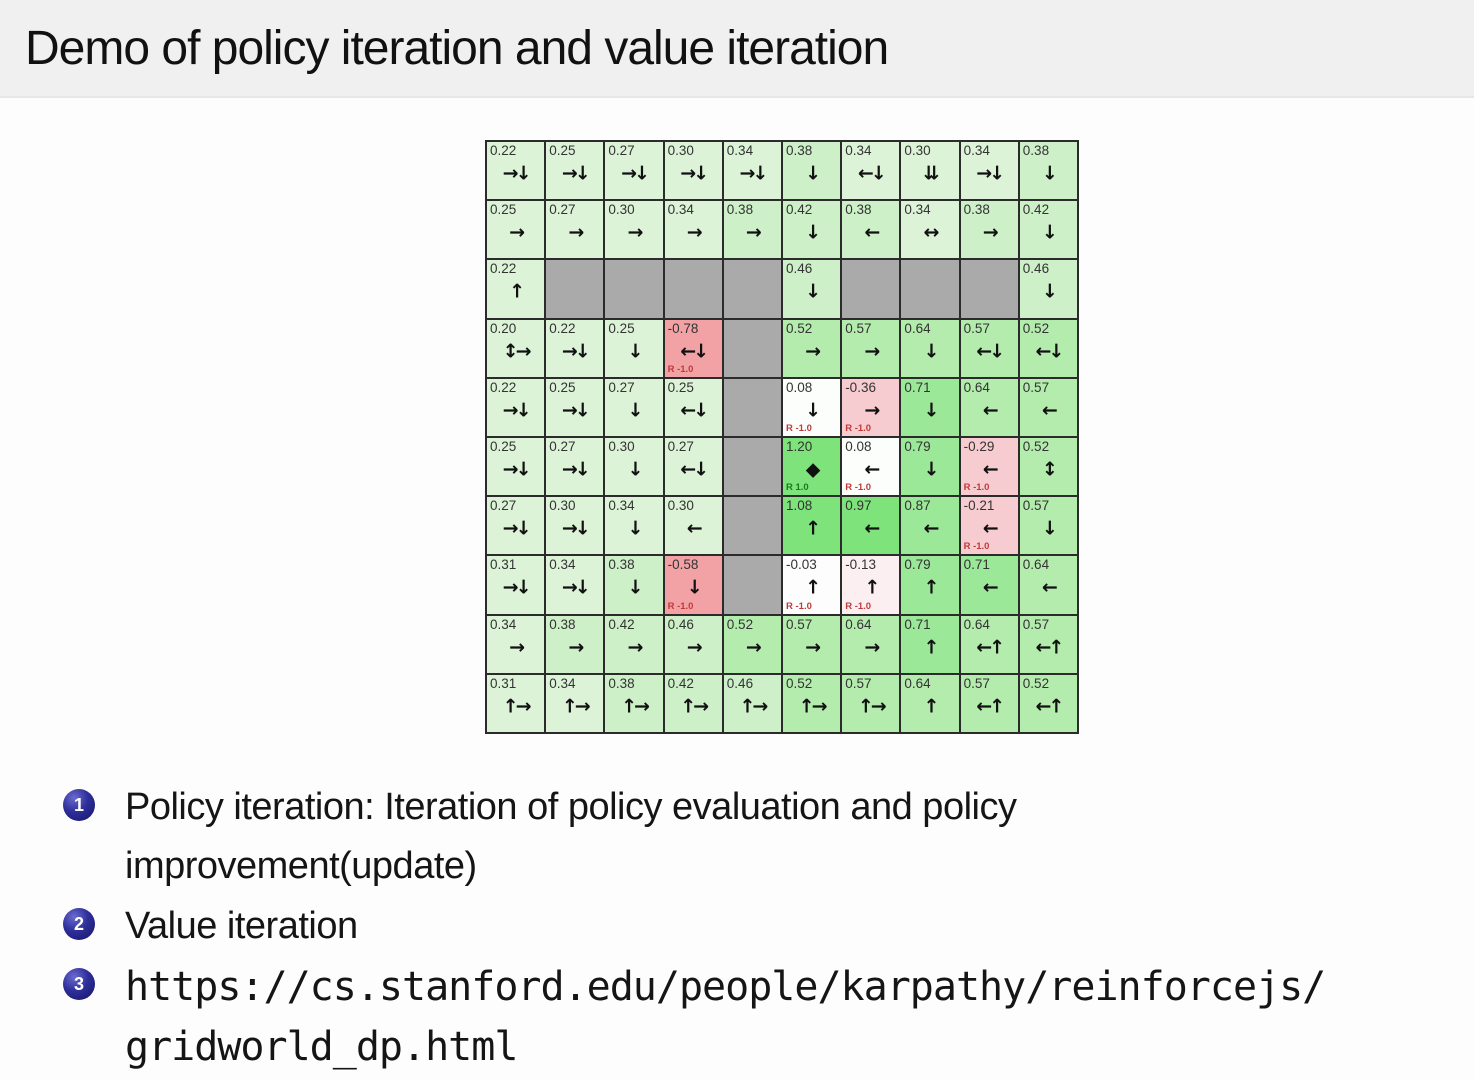  Describe the element at coordinates (917, 506) in the screenshot. I see `cell-value: 0.87` at that location.